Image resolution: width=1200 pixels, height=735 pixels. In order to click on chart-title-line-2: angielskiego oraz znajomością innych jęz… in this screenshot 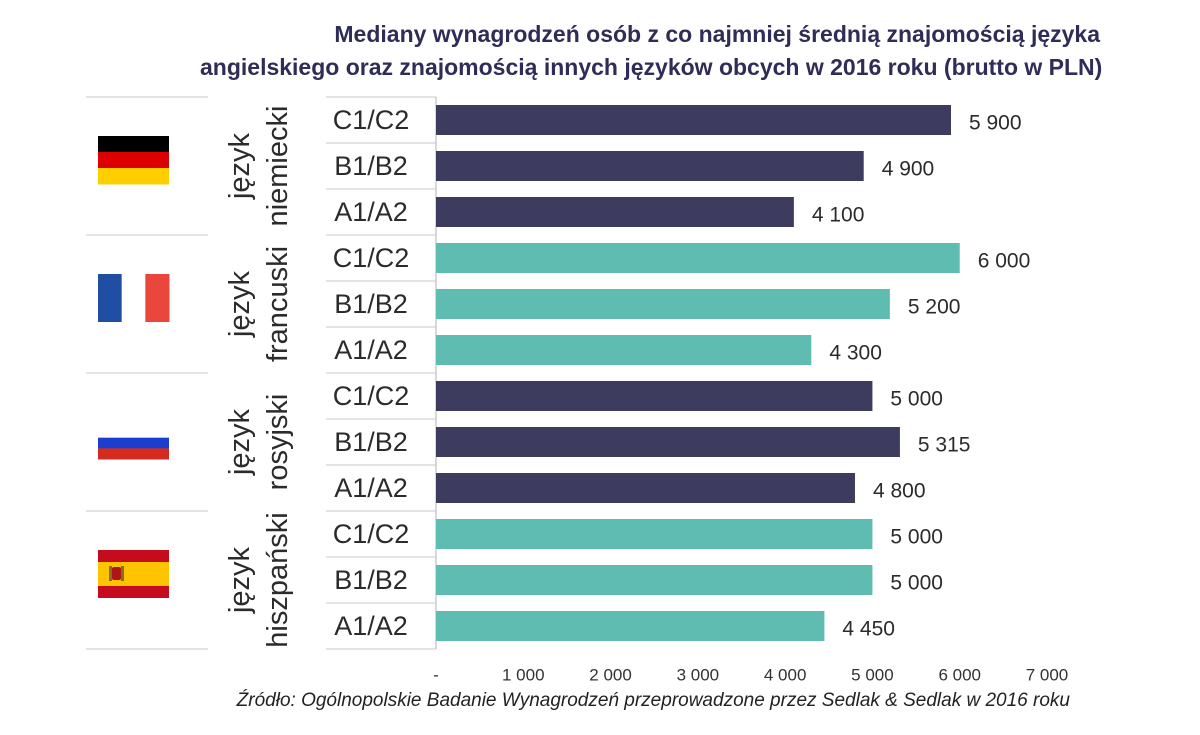, I will do `click(651, 67)`.